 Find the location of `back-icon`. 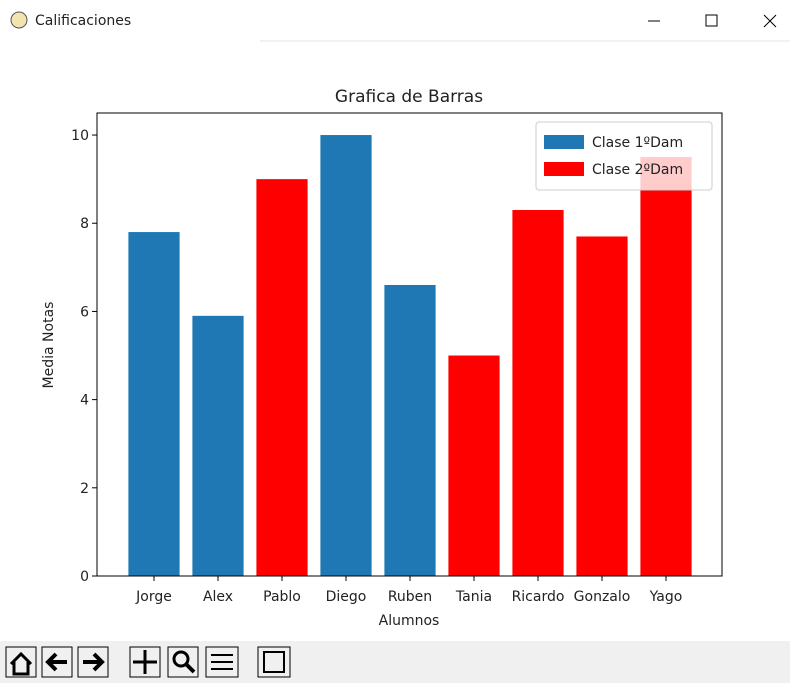

back-icon is located at coordinates (56, 662).